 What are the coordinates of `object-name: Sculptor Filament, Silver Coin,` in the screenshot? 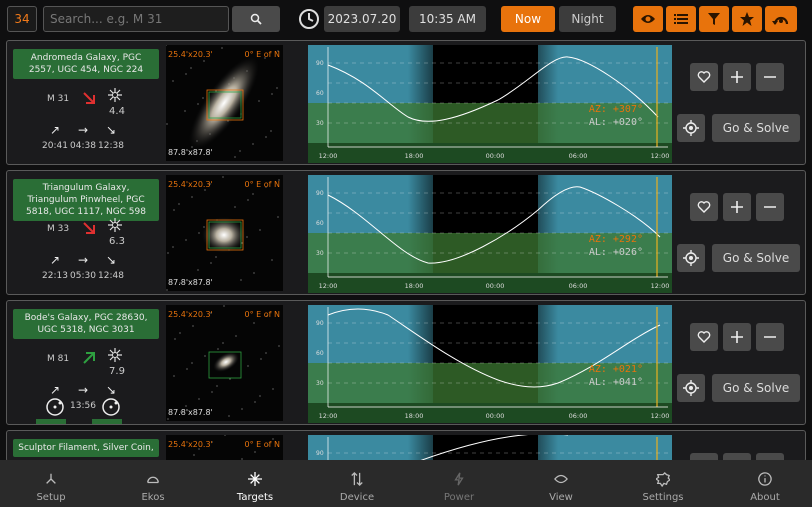 It's located at (86, 448).